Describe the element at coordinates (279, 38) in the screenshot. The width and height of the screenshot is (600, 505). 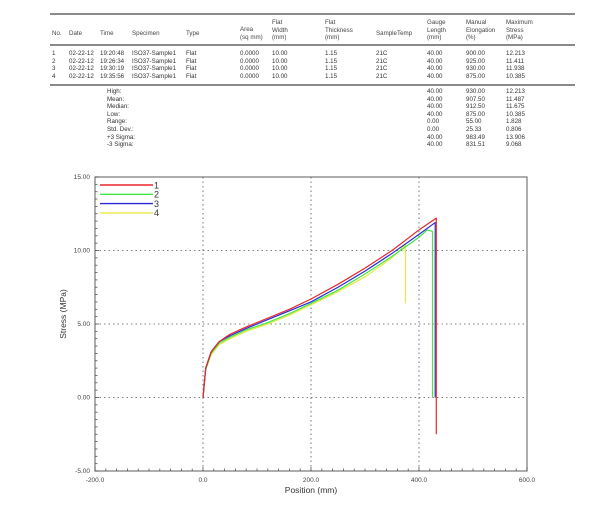
I see `column-header-flat-width: (mm)` at that location.